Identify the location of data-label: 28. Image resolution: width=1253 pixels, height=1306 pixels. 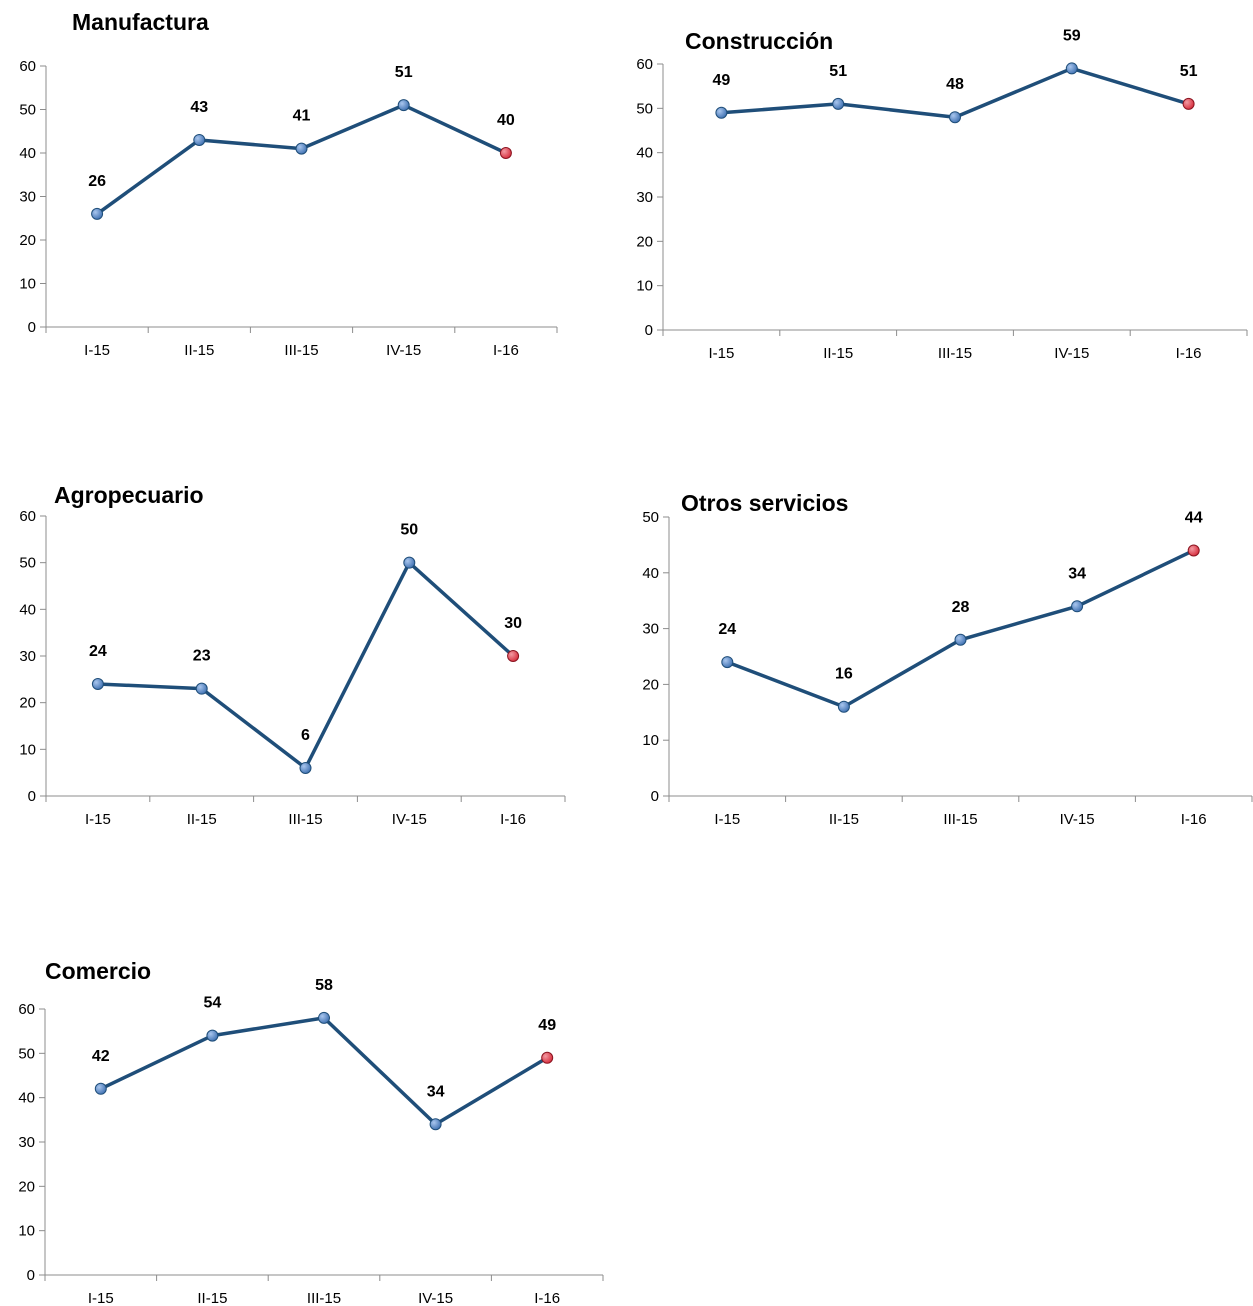
(961, 607).